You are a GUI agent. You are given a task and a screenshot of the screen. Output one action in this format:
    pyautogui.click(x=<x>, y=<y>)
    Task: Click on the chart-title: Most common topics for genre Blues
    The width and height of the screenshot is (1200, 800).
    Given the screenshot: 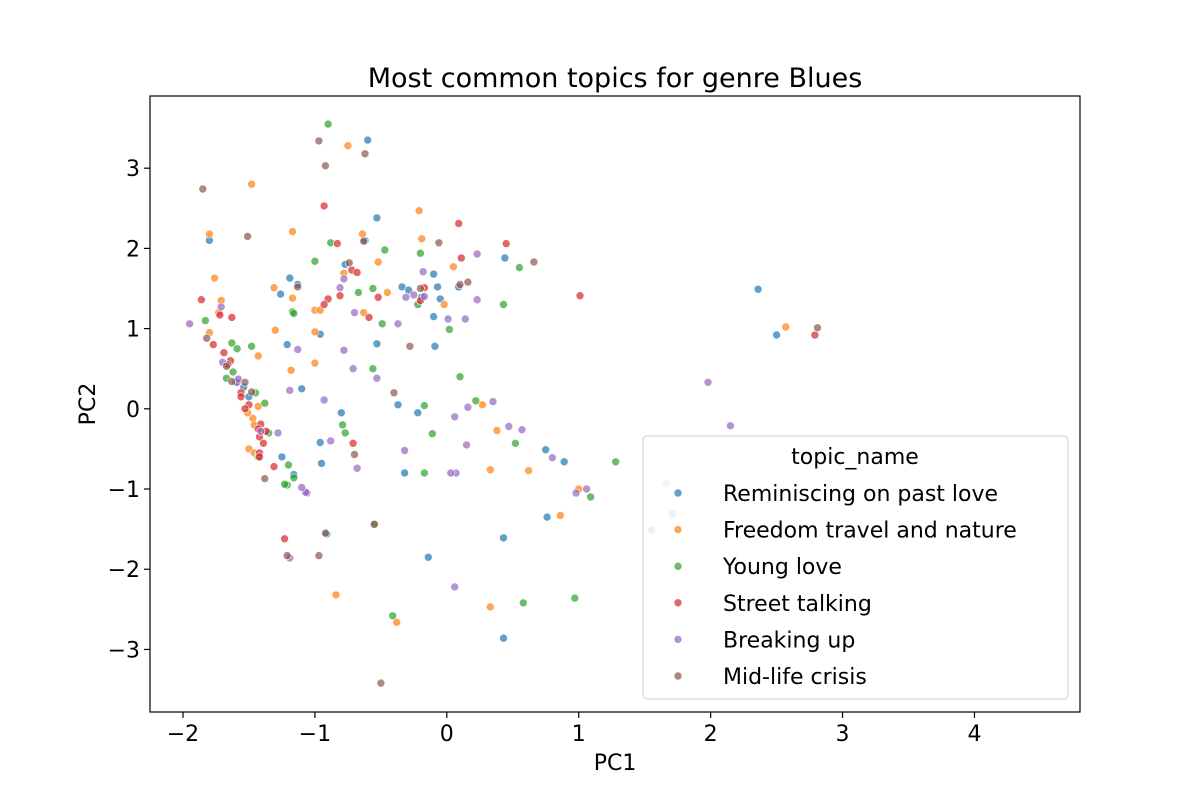 What is the action you would take?
    pyautogui.click(x=615, y=78)
    